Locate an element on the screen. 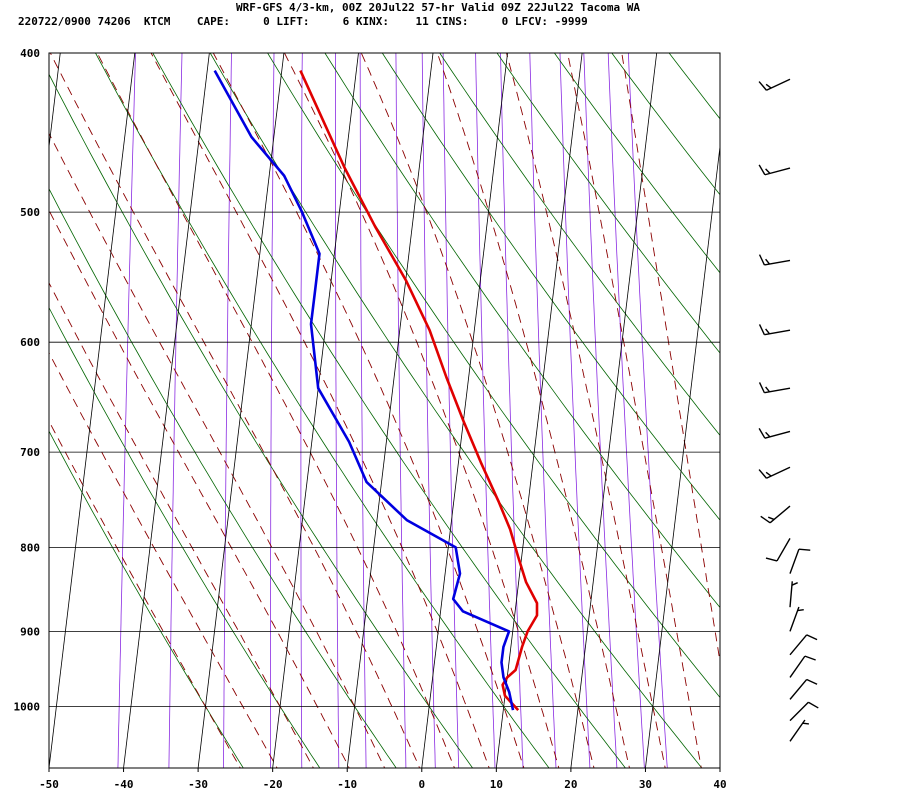  station-id: 220722/0900 74206 KTCM is located at coordinates (94, 21).